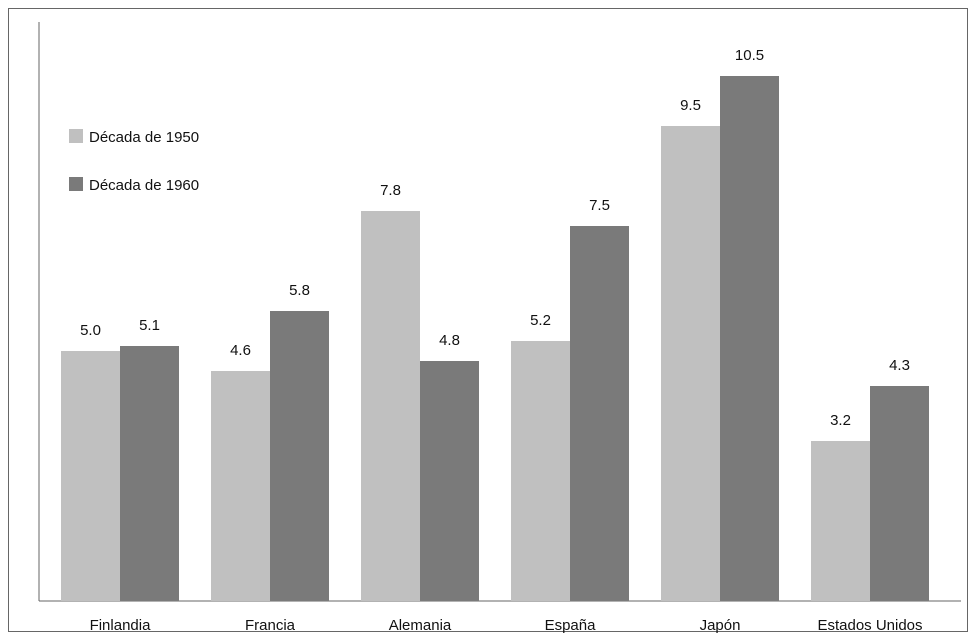  I want to click on bar-alemania-1960, so click(449, 481).